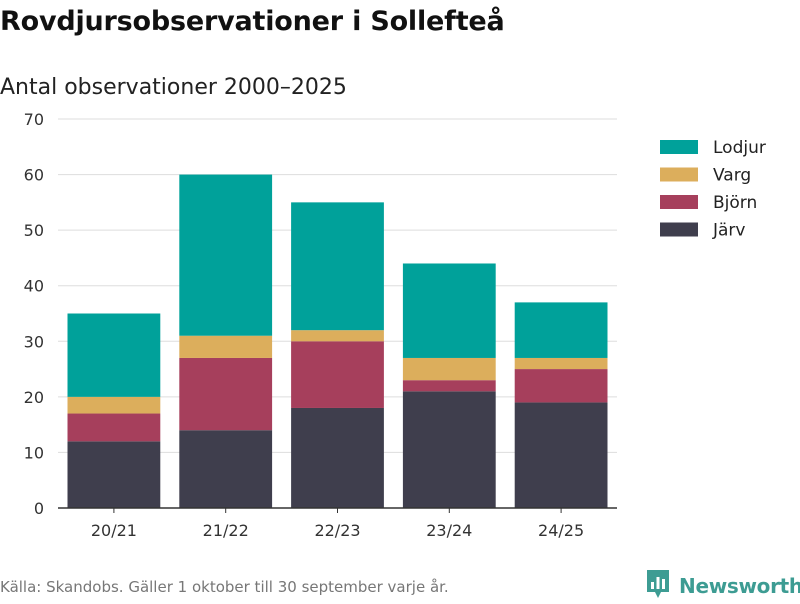  What do you see at coordinates (34, 397) in the screenshot?
I see `y-tick-label: 20` at bounding box center [34, 397].